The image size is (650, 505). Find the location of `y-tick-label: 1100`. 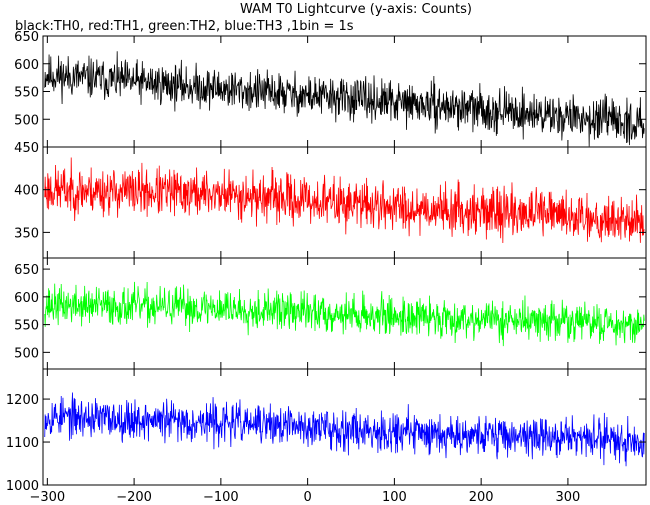

y-tick-label: 1100 is located at coordinates (22, 443).